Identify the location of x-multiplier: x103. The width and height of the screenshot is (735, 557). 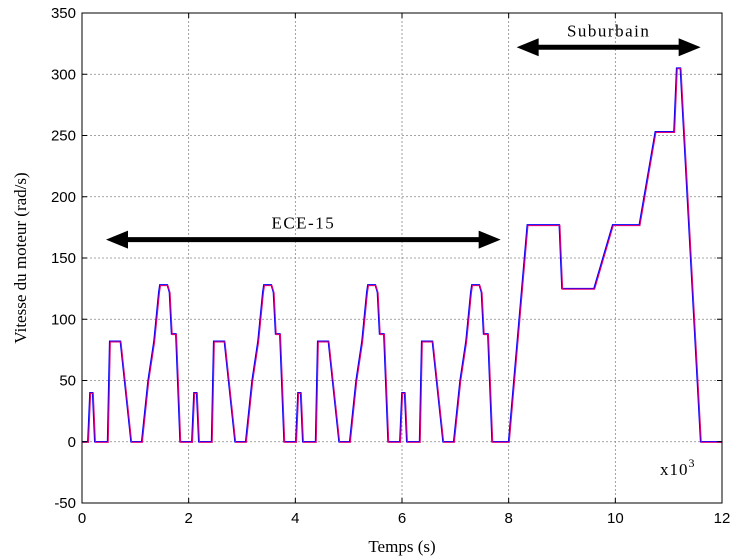
(678, 467).